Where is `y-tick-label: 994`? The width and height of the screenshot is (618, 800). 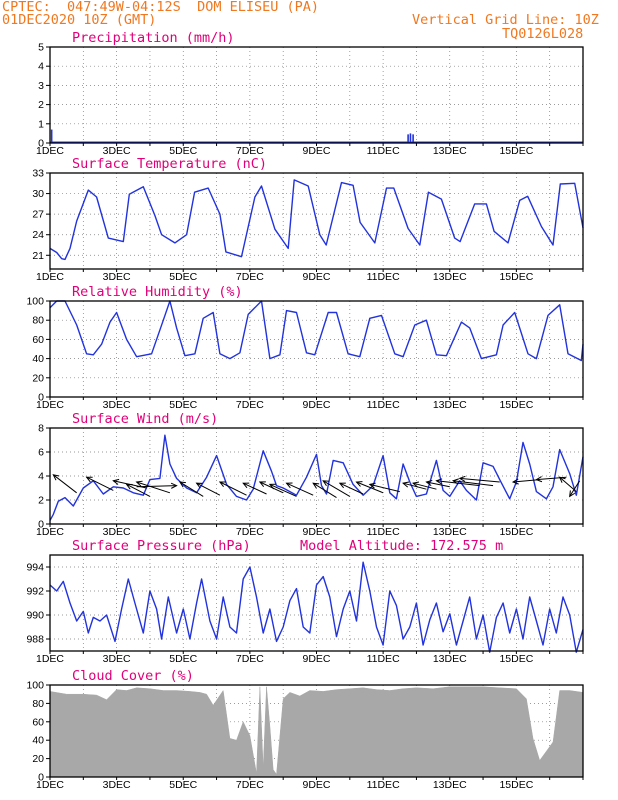 y-tick-label: 994 is located at coordinates (35, 568).